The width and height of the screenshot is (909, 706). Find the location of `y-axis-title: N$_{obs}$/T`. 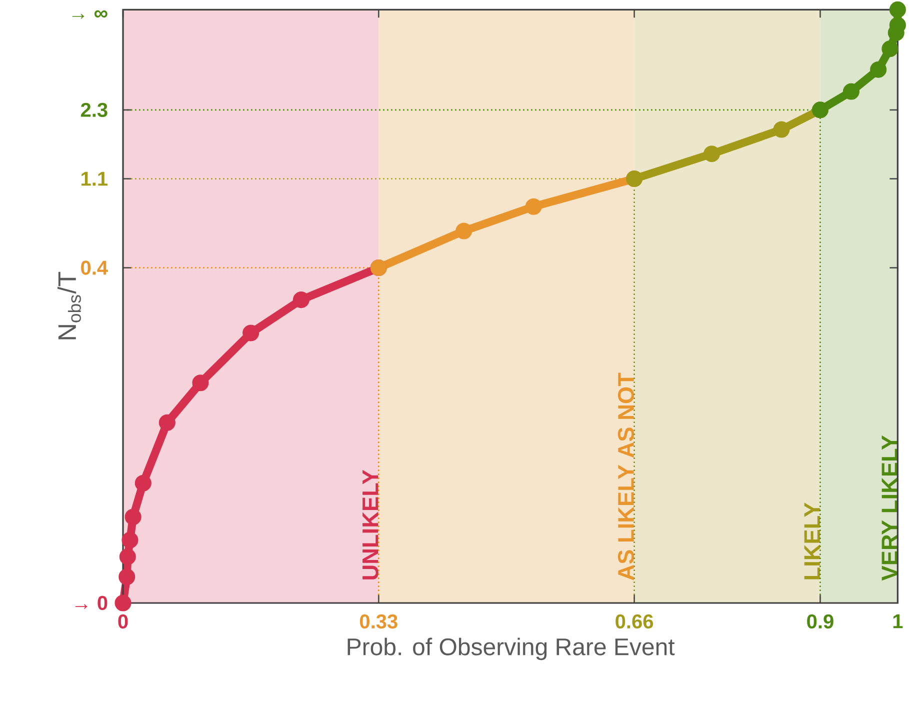

y-axis-title: N$_{obs}$/T is located at coordinates (69, 306).